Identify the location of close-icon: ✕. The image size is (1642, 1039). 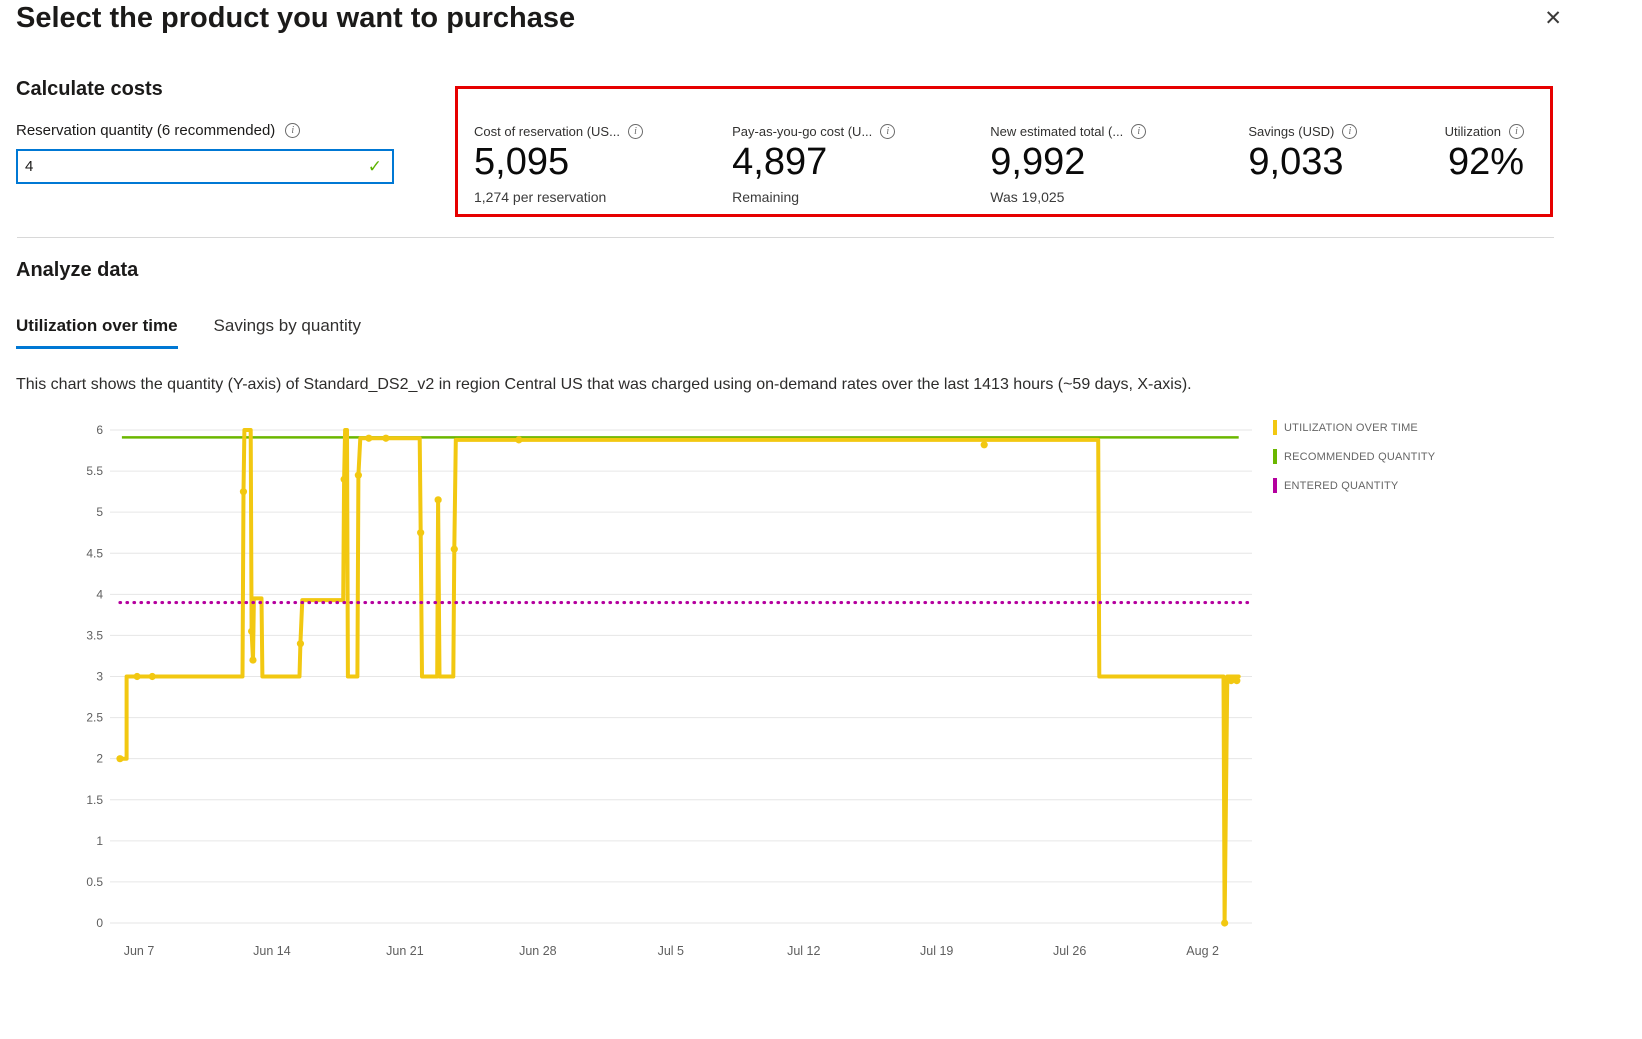
(1553, 18).